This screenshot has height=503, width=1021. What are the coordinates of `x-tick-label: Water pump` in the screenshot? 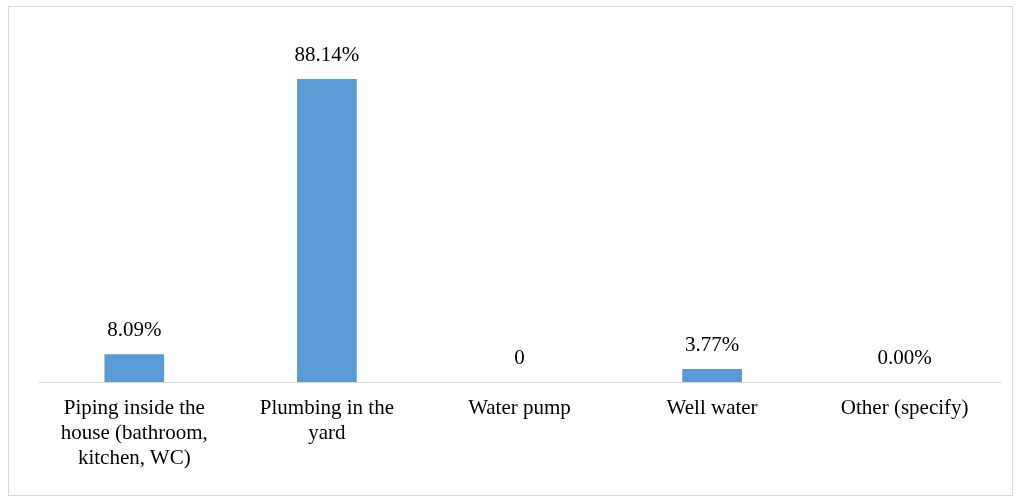 It's located at (519, 406).